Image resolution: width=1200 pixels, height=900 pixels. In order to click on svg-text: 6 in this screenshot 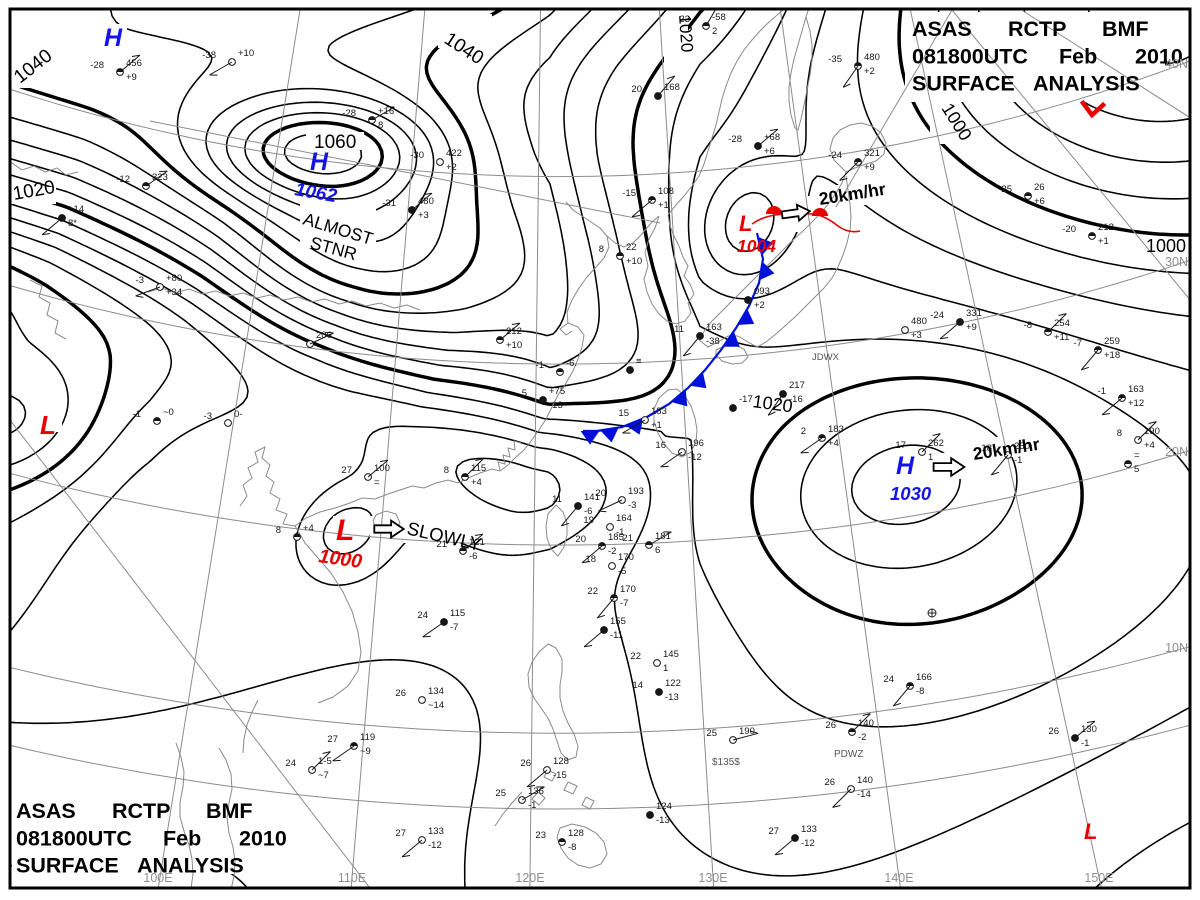, I will do `click(657, 550)`.